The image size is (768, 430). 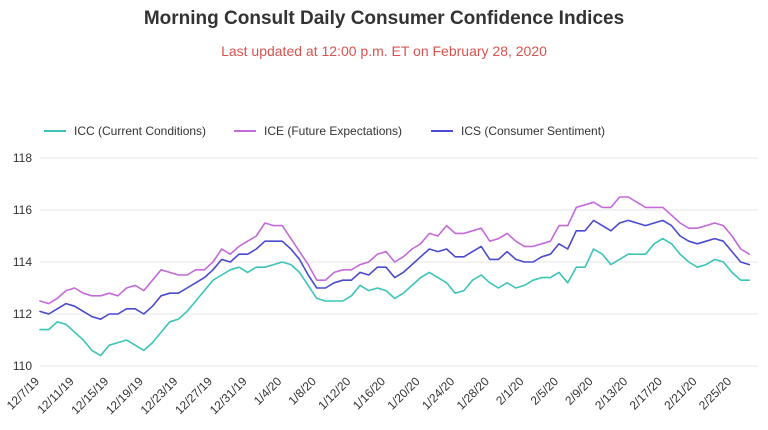 What do you see at coordinates (533, 131) in the screenshot?
I see `legend-label: ICS (Consumer Sentiment)` at bounding box center [533, 131].